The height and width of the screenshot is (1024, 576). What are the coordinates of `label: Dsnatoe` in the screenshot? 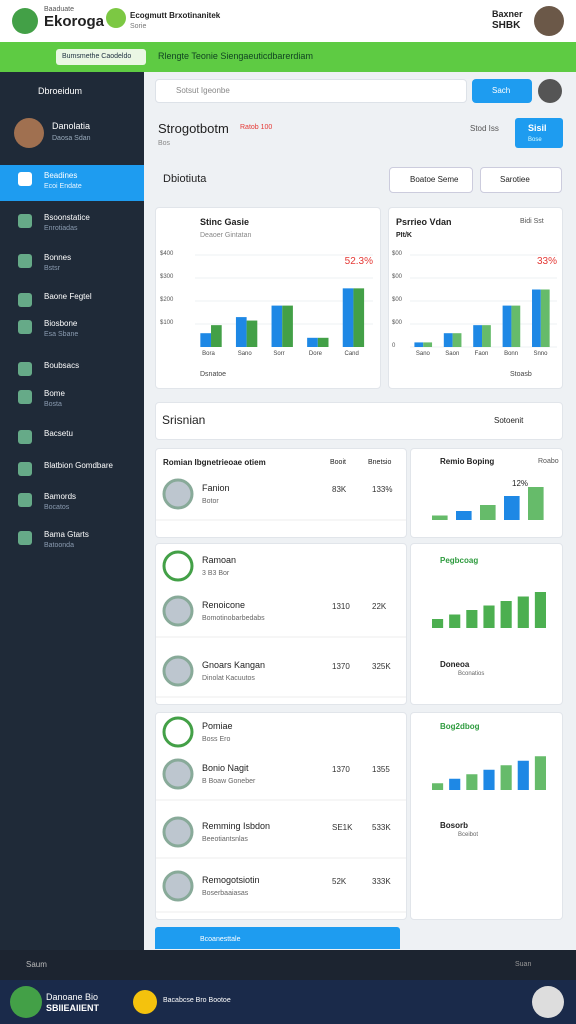 It's located at (213, 374).